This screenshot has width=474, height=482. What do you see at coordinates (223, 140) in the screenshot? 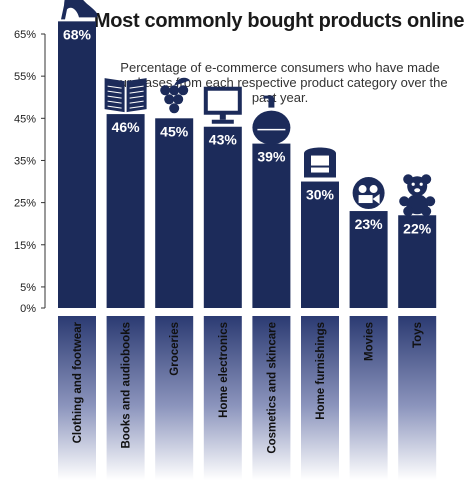
I see `bar-value-label: 43%` at bounding box center [223, 140].